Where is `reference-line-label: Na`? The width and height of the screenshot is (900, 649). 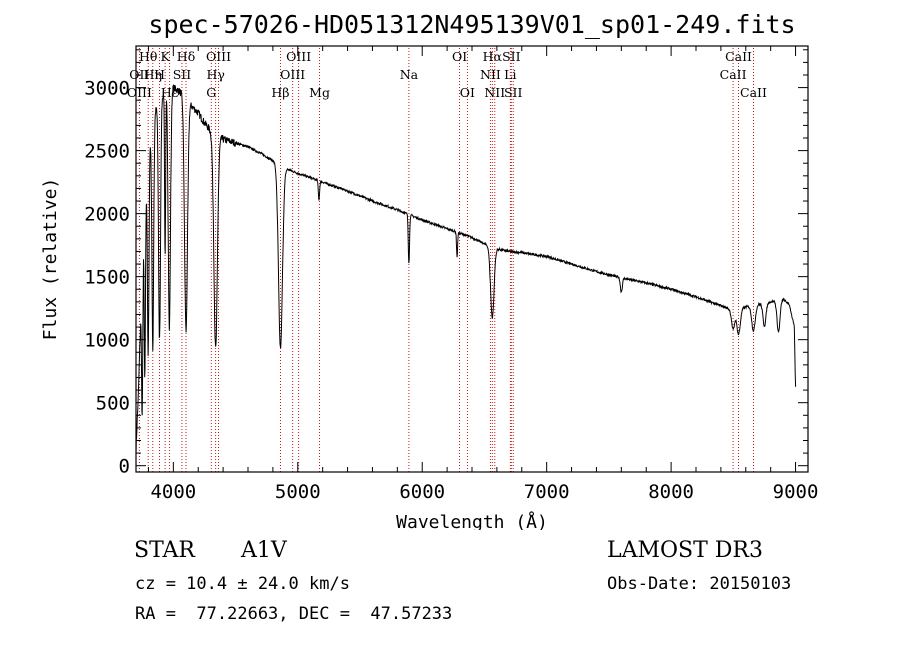 reference-line-label: Na is located at coordinates (409, 74).